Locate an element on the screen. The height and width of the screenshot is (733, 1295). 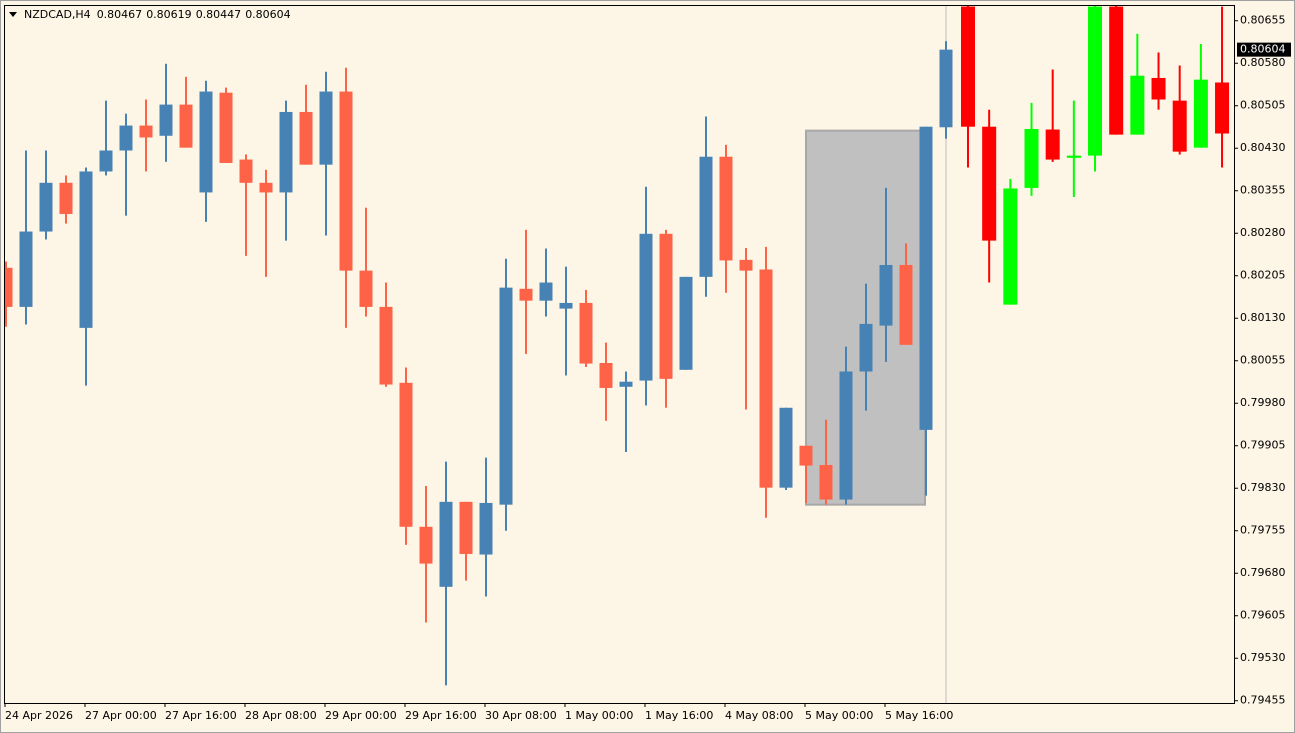
x-tick-label: 4 May 08:00 is located at coordinates (759, 715).